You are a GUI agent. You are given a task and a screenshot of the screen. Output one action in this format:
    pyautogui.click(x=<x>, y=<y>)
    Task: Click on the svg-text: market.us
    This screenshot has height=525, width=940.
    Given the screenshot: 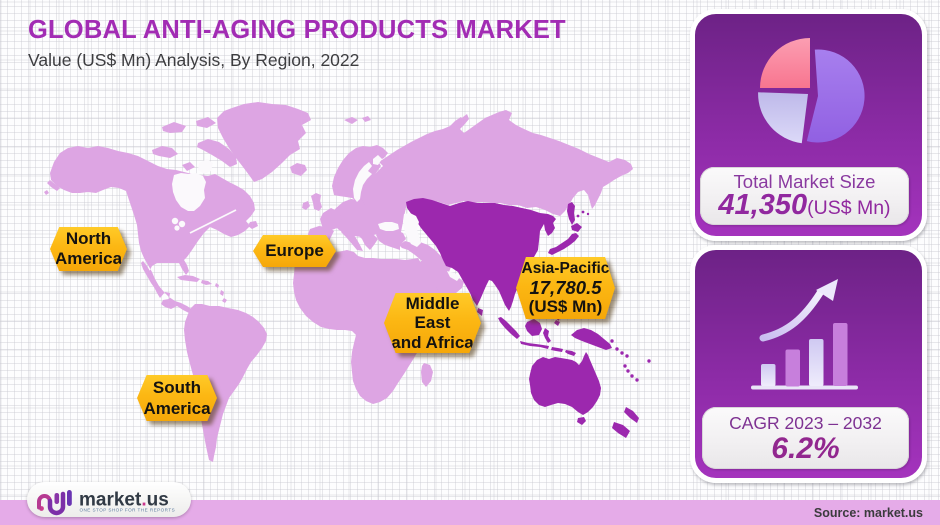 What is the action you would take?
    pyautogui.click(x=124, y=500)
    